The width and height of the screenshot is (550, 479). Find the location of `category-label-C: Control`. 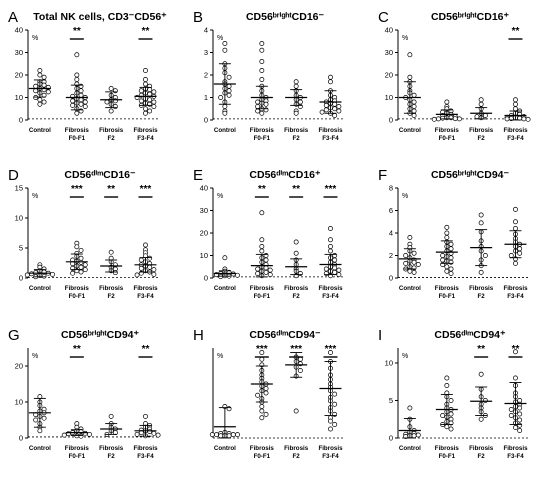

category-label-C: Control is located at coordinates (410, 130).